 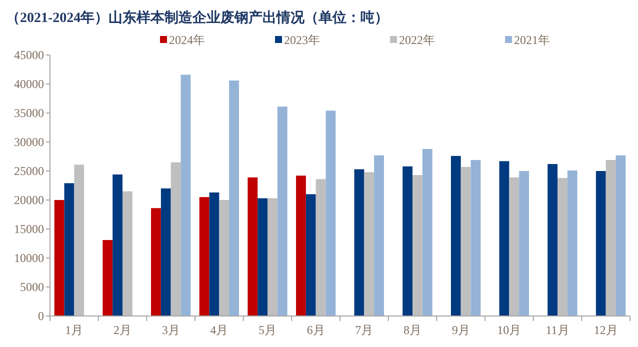 What do you see at coordinates (29, 113) in the screenshot?
I see `y-tick-label: 35000` at bounding box center [29, 113].